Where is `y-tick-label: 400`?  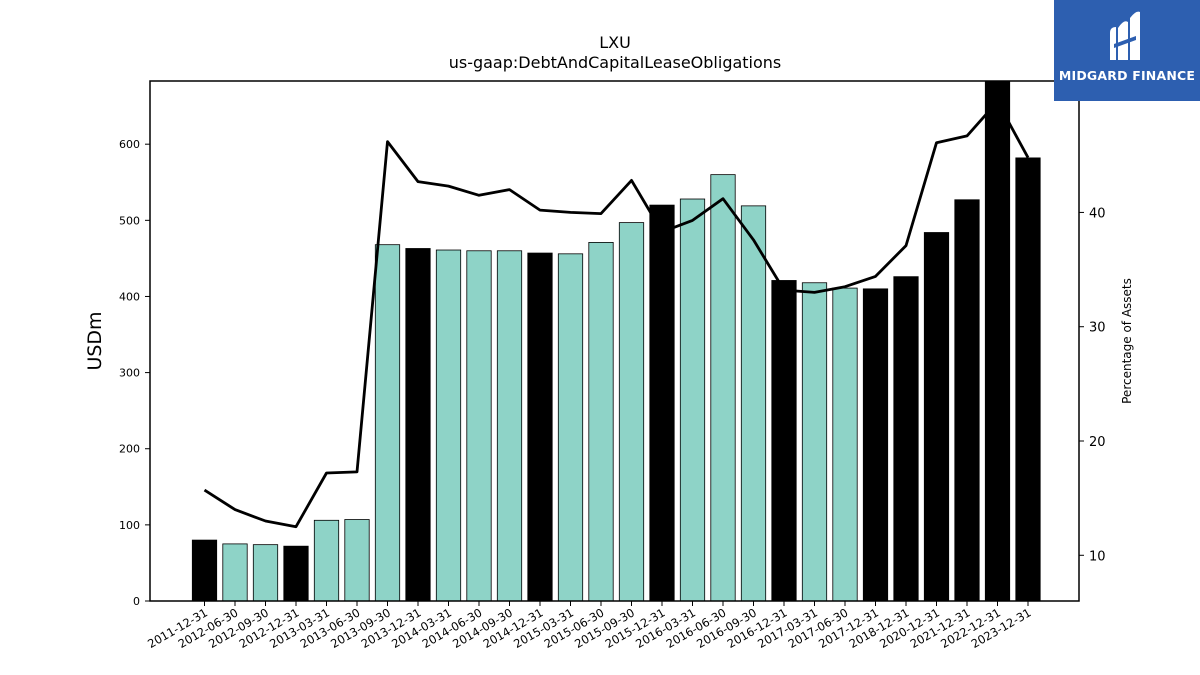
y-tick-label: 400 is located at coordinates (129, 296).